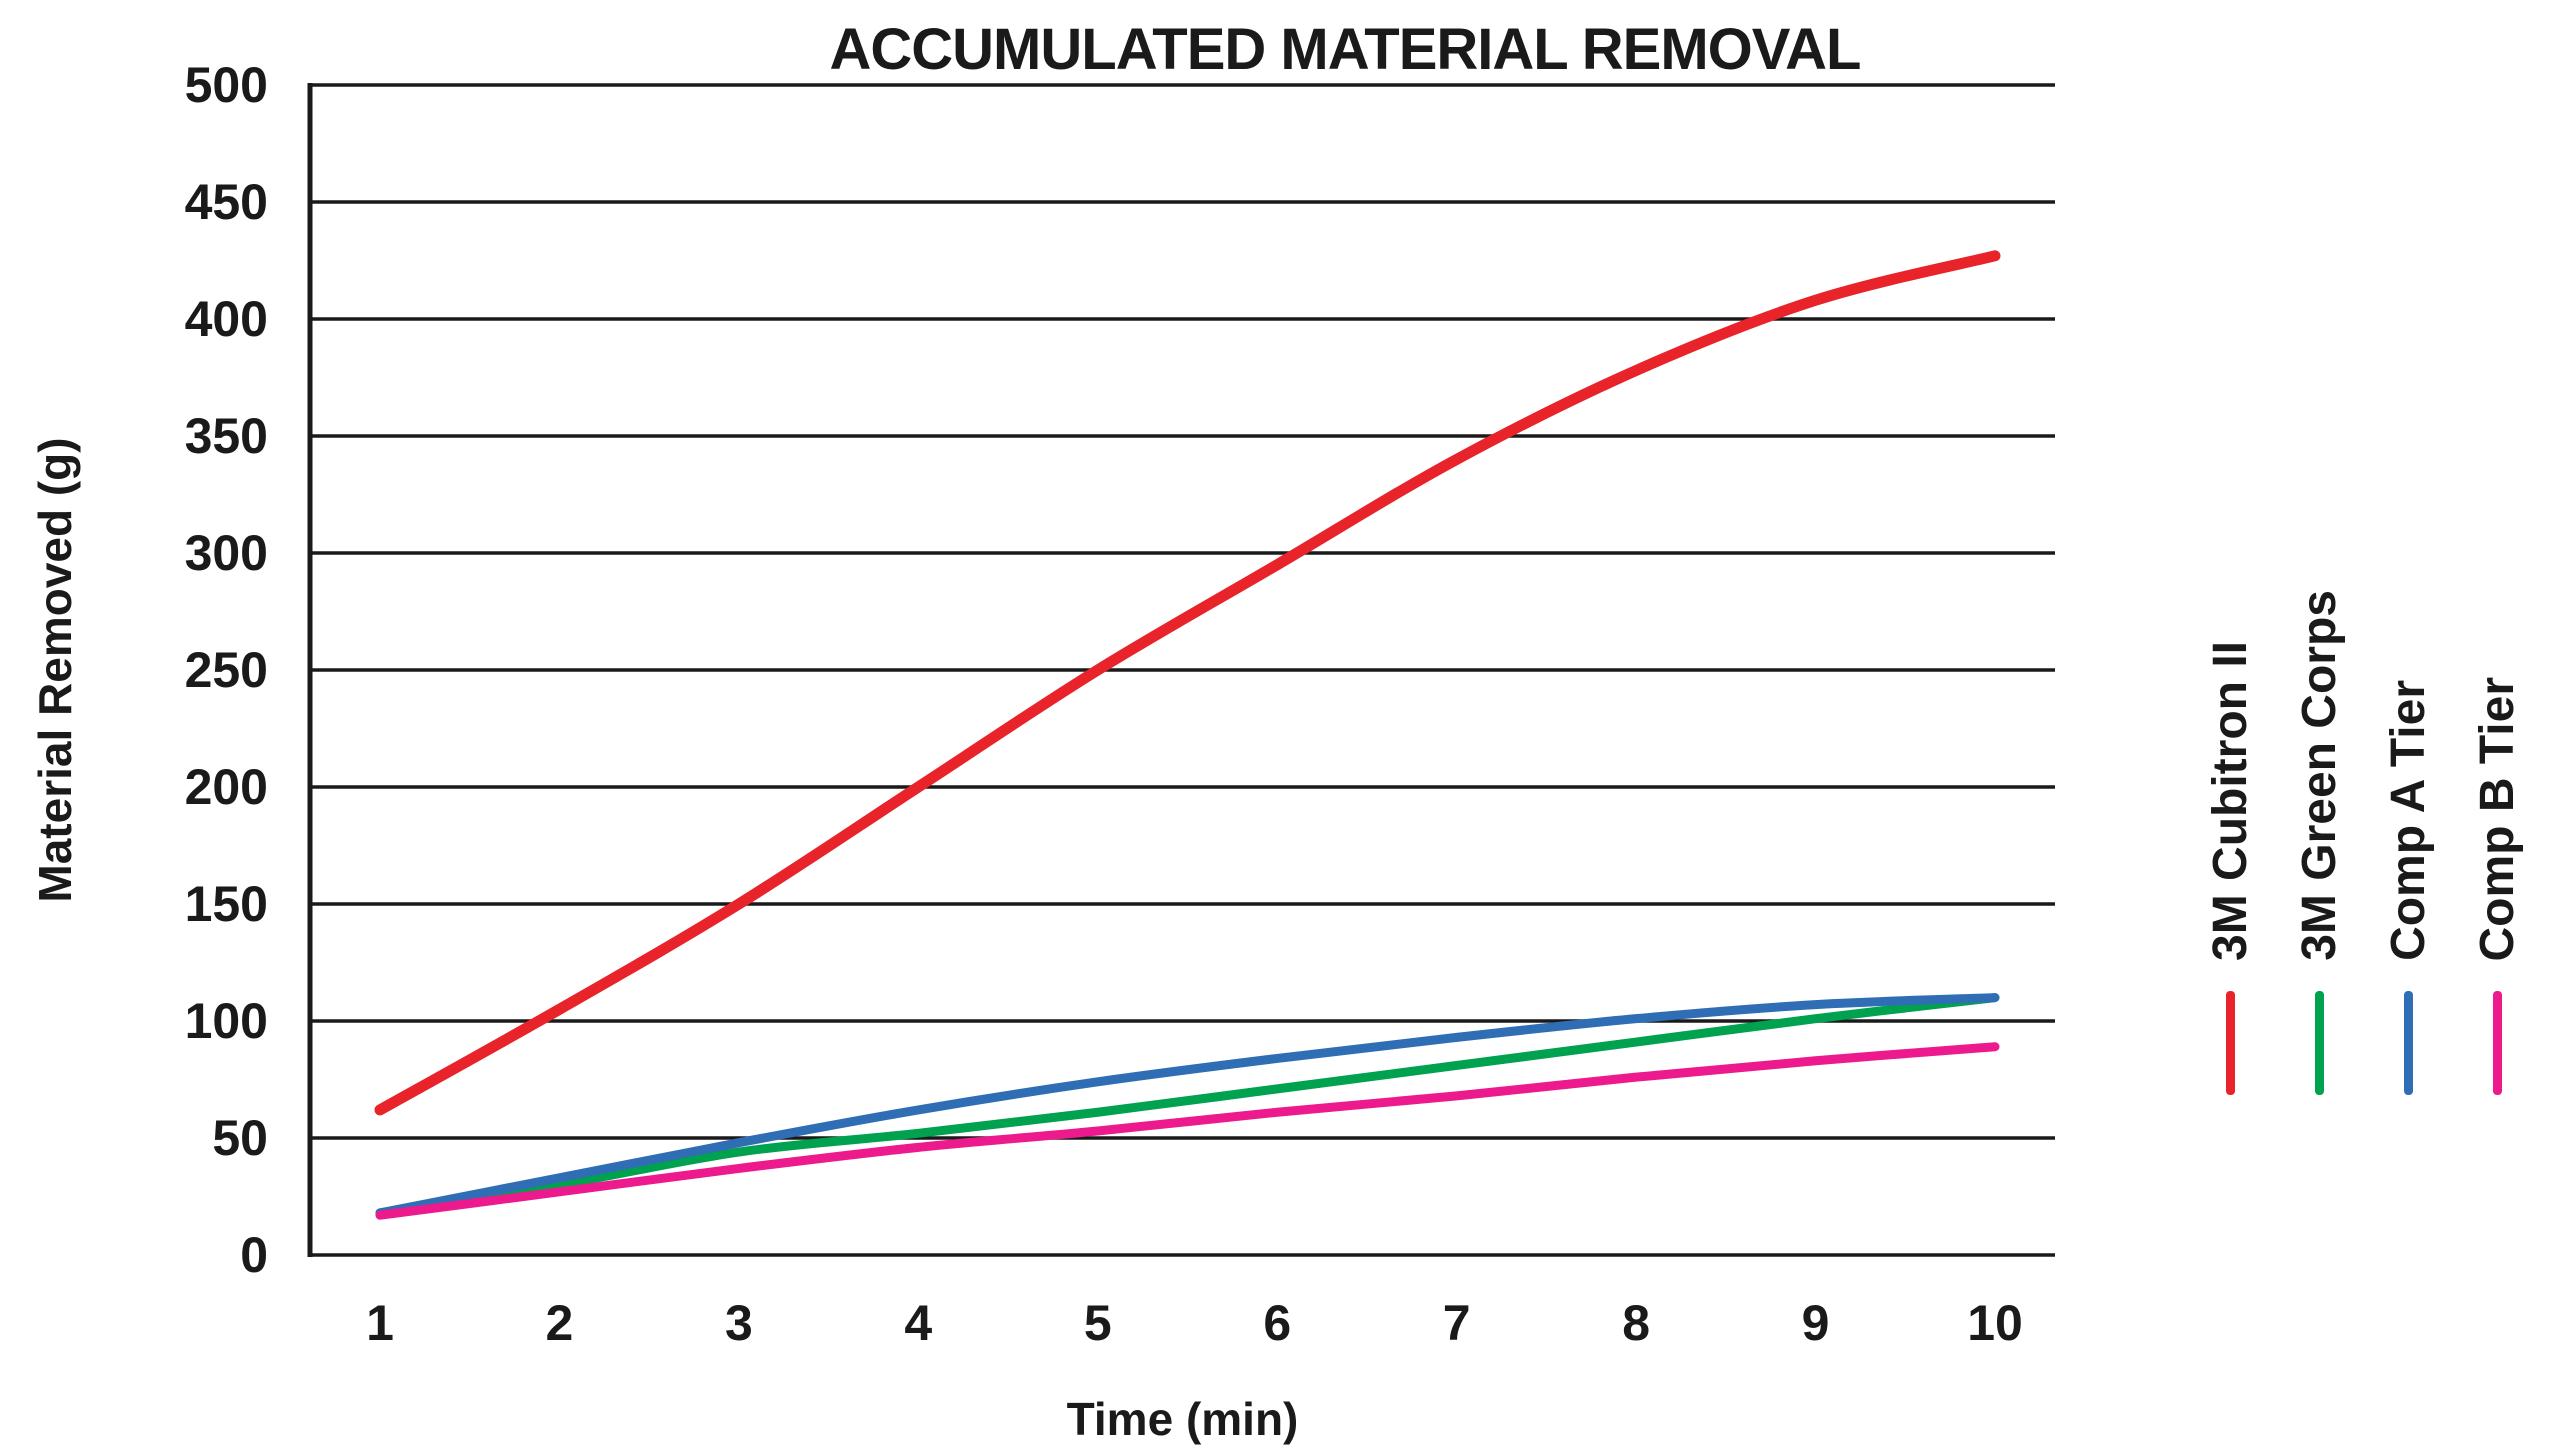  What do you see at coordinates (2408, 1043) in the screenshot?
I see `legend-swatch-comp-a-tier` at bounding box center [2408, 1043].